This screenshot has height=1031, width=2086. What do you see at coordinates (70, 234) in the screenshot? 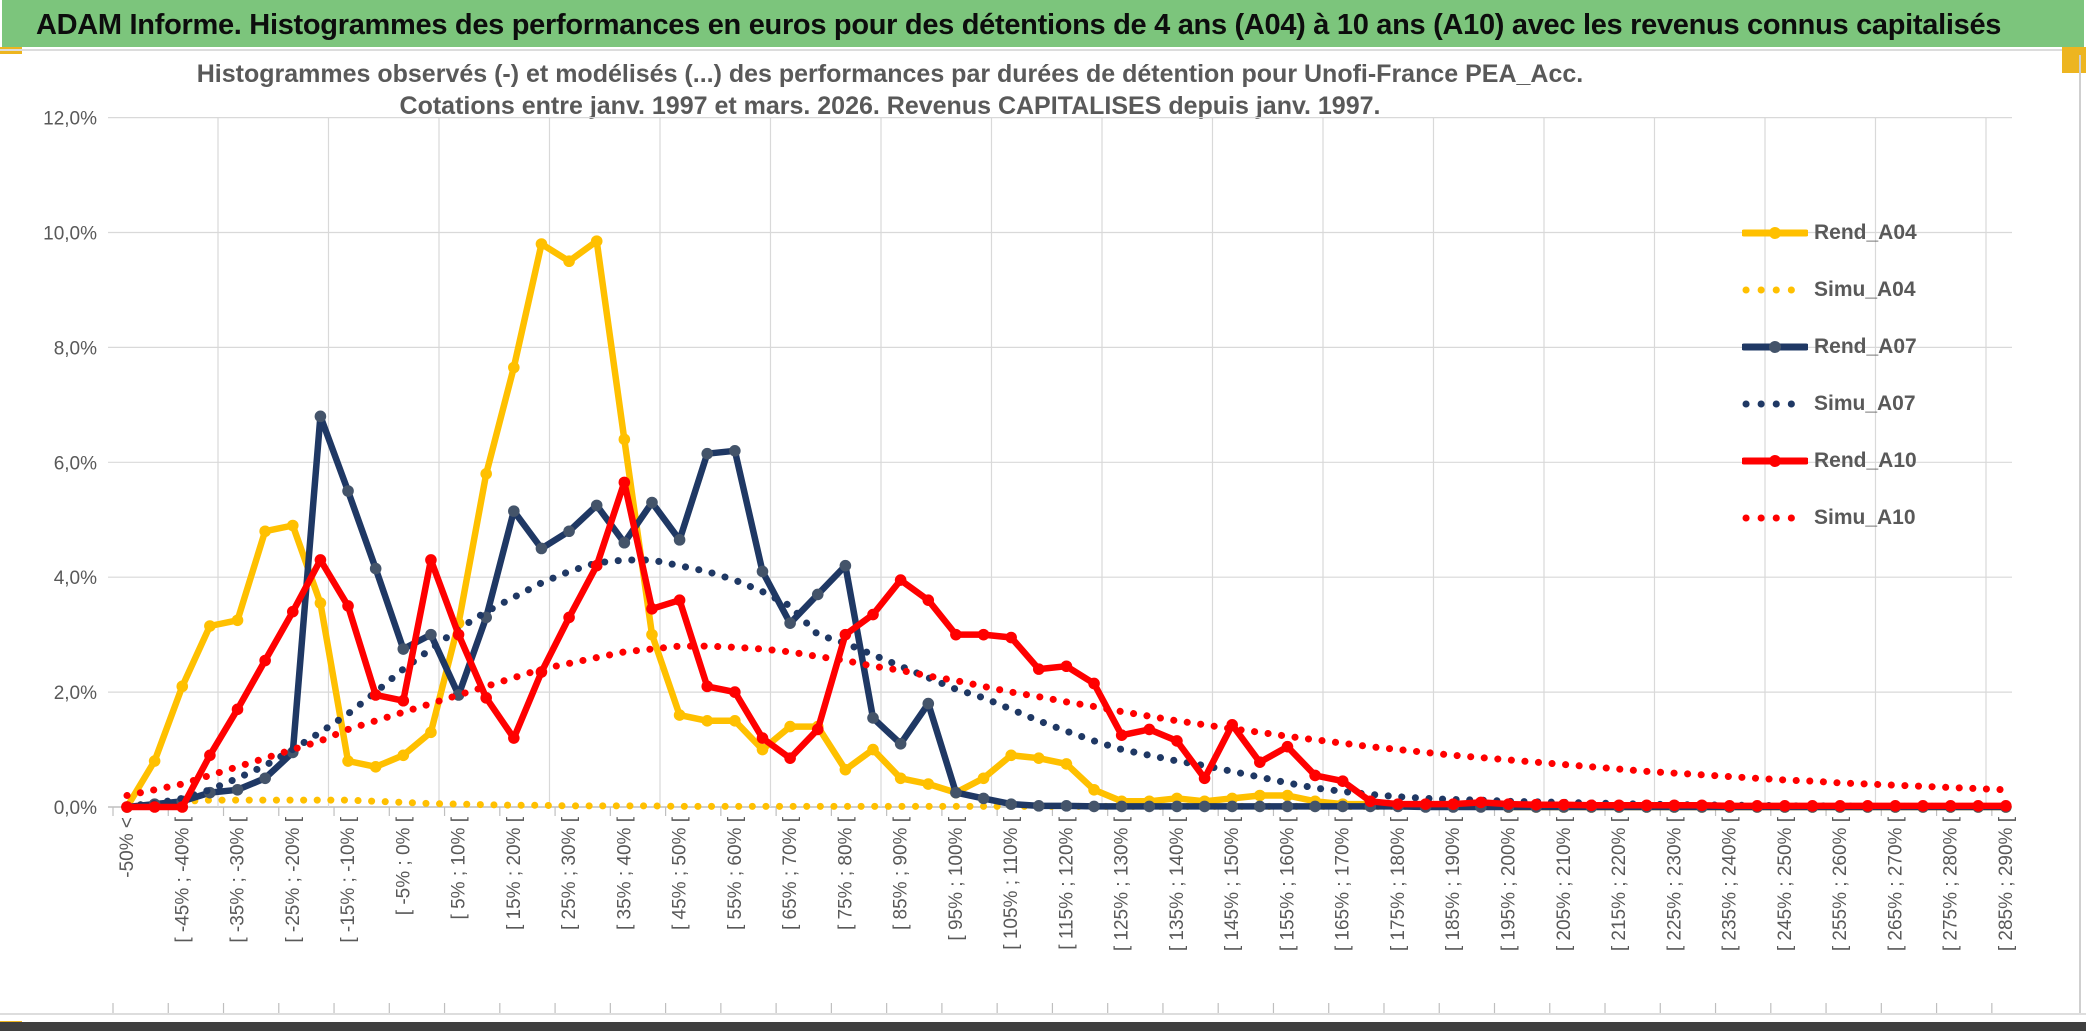
I see `y-axis-label: 10,0%` at bounding box center [70, 234].